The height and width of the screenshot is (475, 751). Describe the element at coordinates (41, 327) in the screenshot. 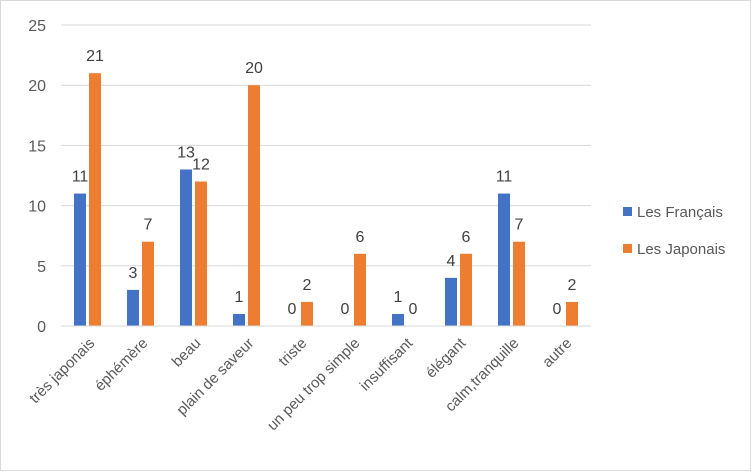

I see `y-tick-label: 0` at that location.